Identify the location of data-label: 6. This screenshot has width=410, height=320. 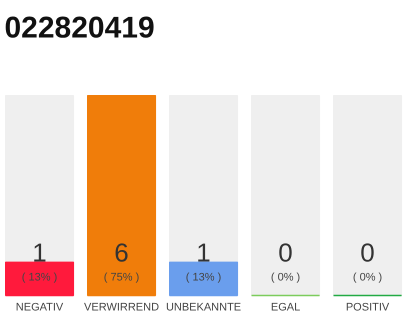
(121, 253).